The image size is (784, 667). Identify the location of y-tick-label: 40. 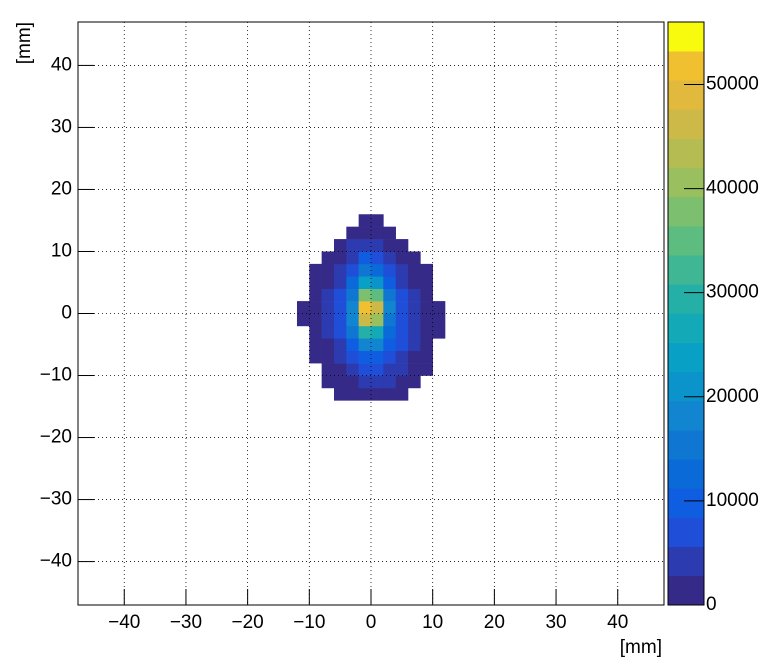
(61, 64).